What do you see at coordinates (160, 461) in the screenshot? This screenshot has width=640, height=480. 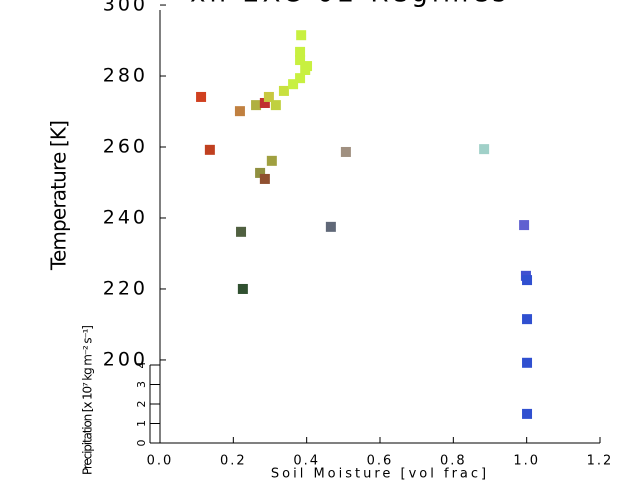 I see `x-tick-label: 0.0` at bounding box center [160, 461].